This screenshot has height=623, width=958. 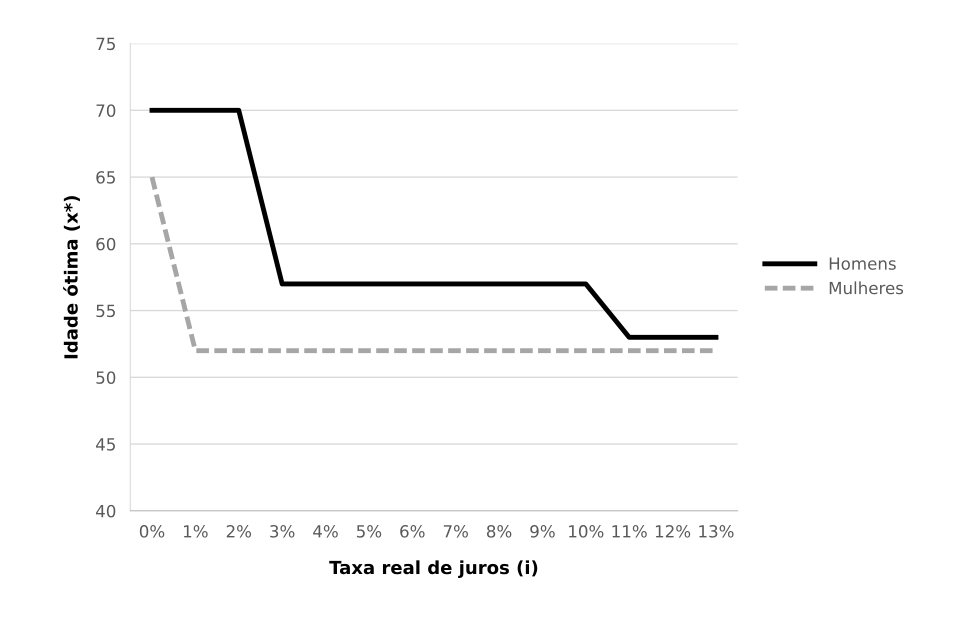 I want to click on x-tick-label: 9%, so click(x=542, y=531).